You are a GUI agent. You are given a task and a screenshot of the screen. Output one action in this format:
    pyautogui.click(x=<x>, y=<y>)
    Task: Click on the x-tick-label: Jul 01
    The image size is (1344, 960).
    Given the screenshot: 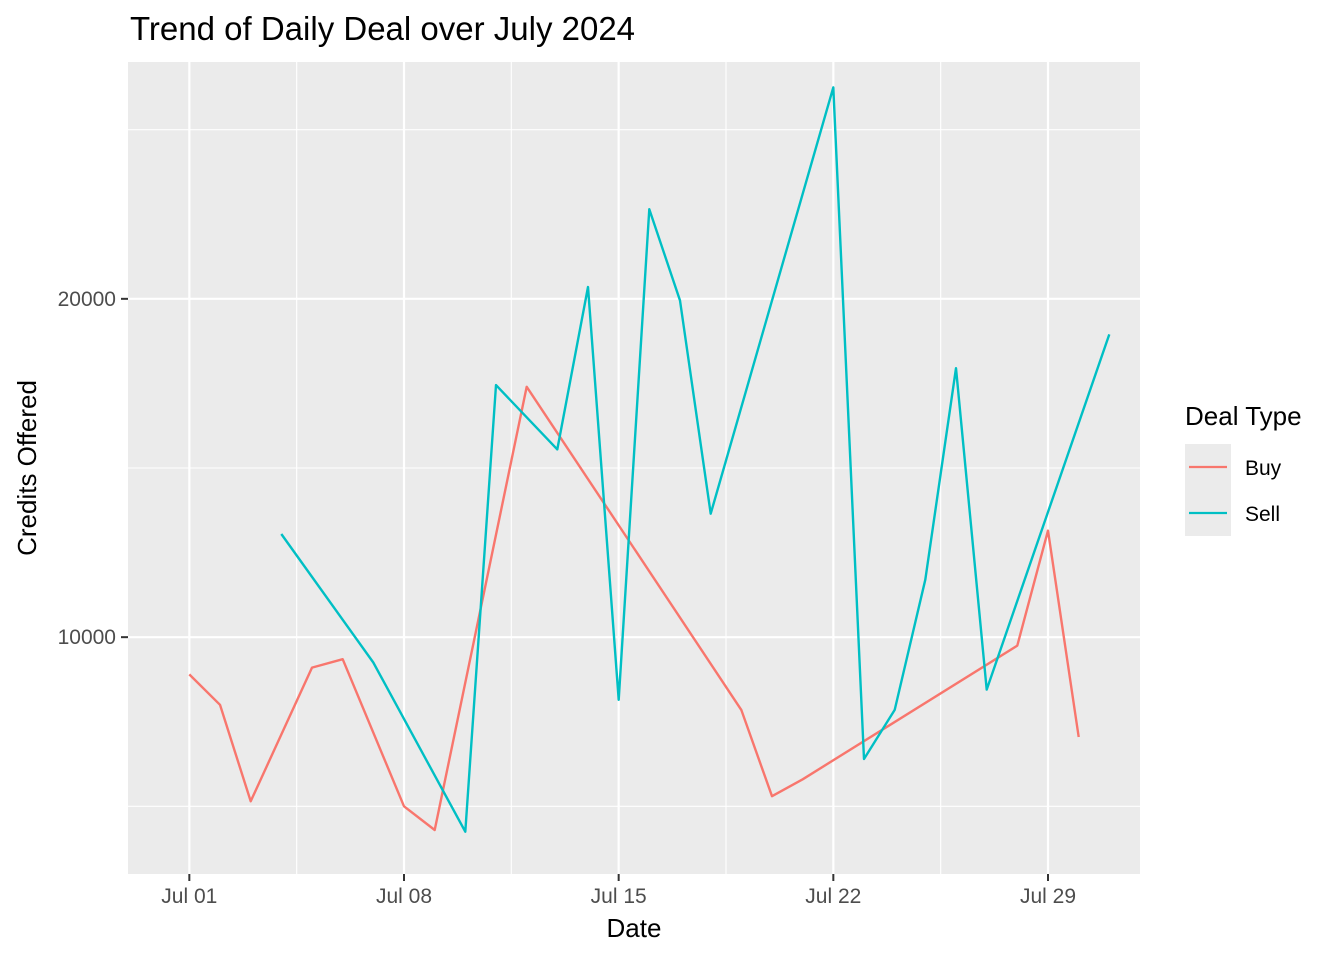 What is the action you would take?
    pyautogui.click(x=189, y=896)
    